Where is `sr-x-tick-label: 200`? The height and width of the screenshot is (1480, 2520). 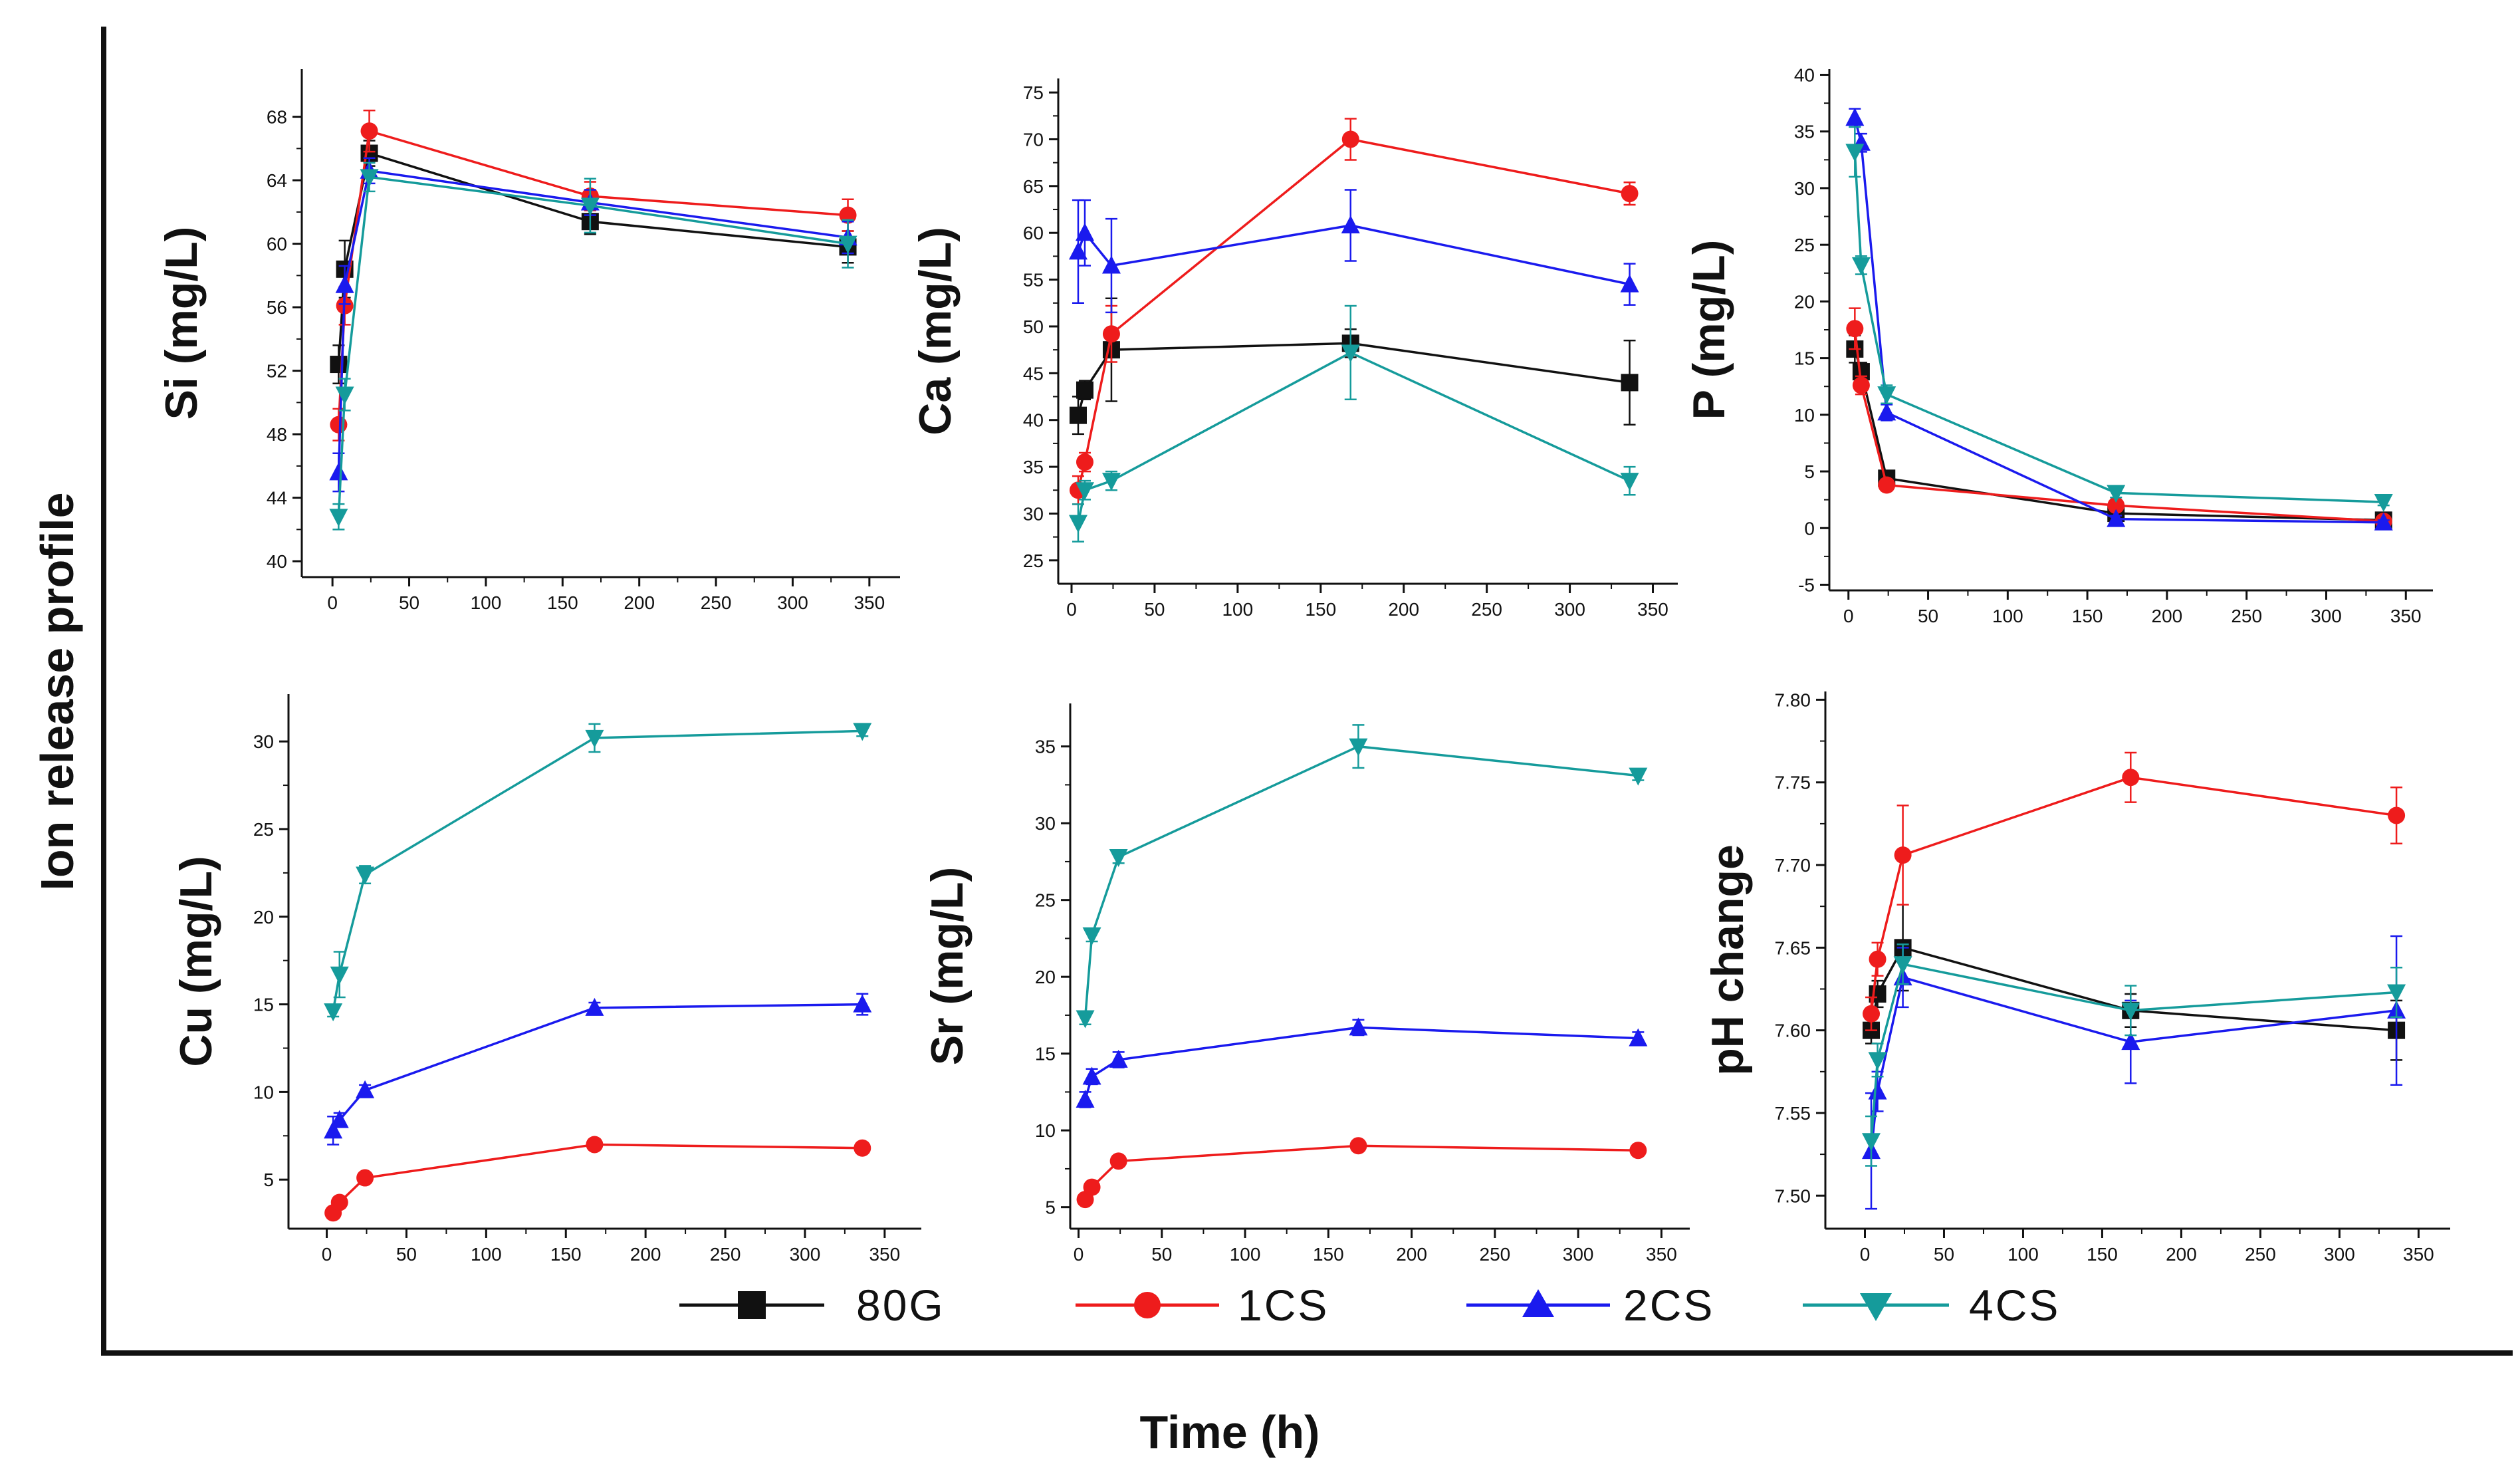
sr-x-tick-label: 200 is located at coordinates (1411, 1255).